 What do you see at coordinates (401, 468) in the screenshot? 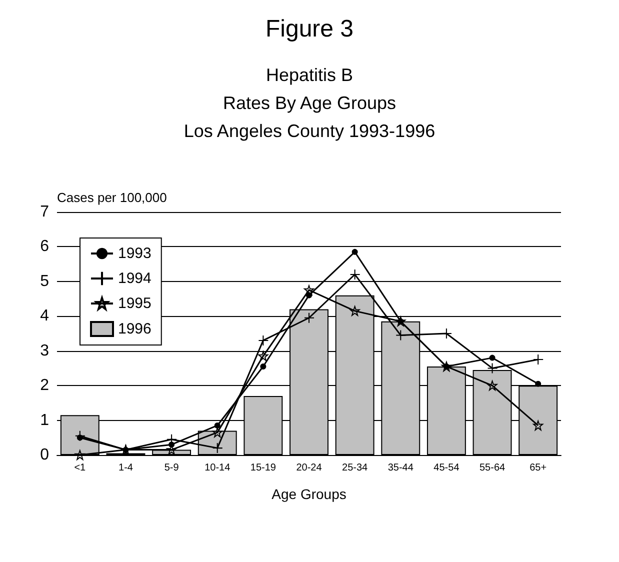
I see `x-tick-label: 35-44` at bounding box center [401, 468].